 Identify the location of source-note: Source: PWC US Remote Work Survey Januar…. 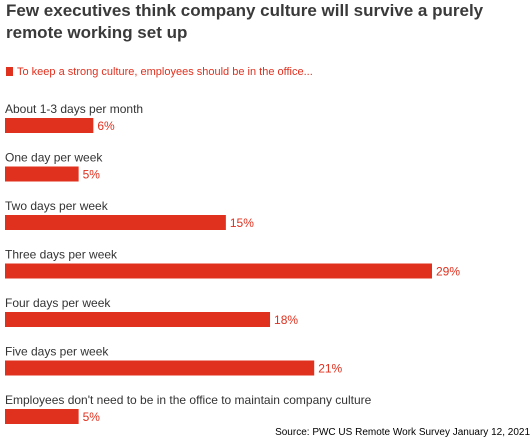
(402, 432).